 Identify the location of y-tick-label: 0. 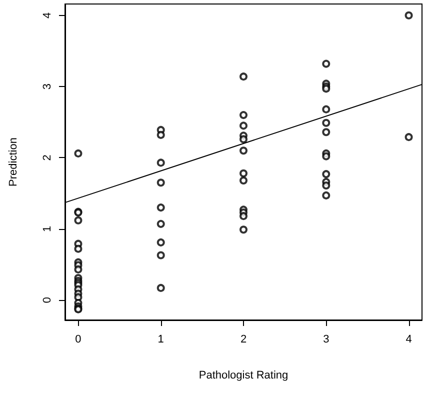
(48, 300).